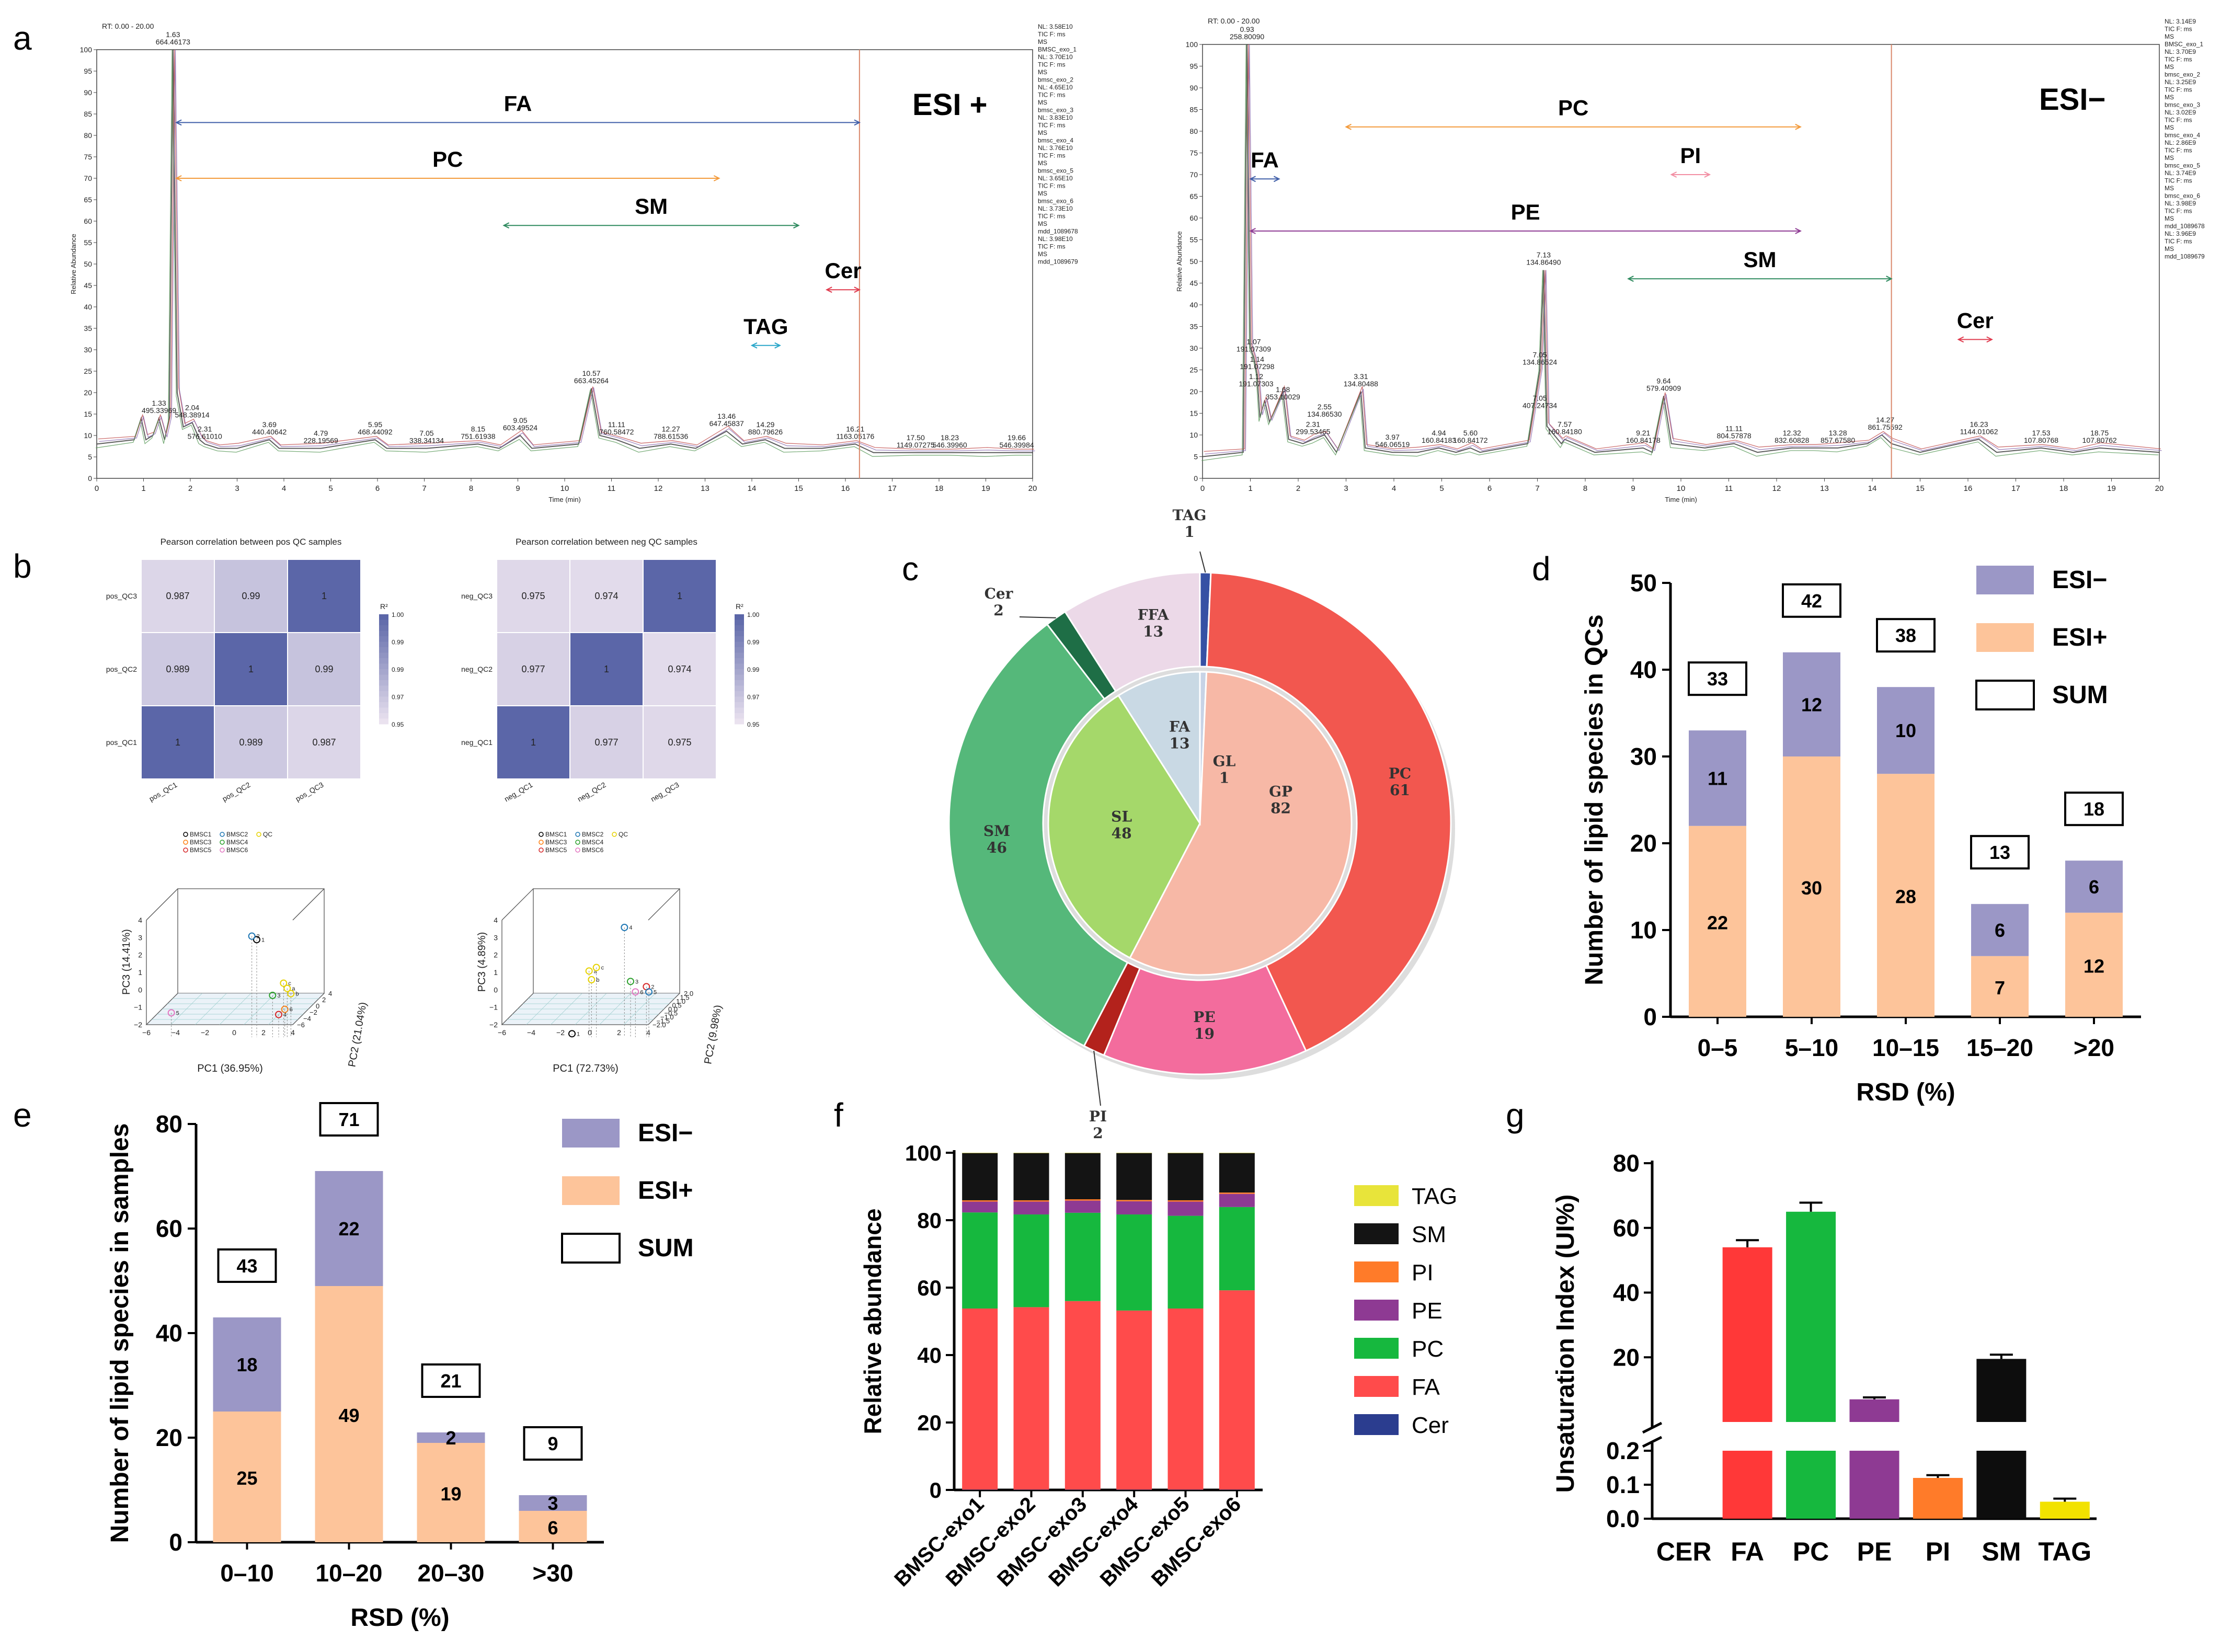  I want to click on heatmap-cell-label: 0.99, so click(251, 596).